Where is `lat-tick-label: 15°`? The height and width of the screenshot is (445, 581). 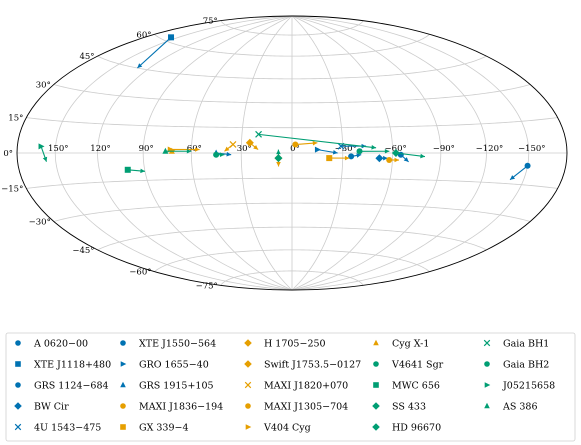 lat-tick-label: 15° is located at coordinates (15, 119).